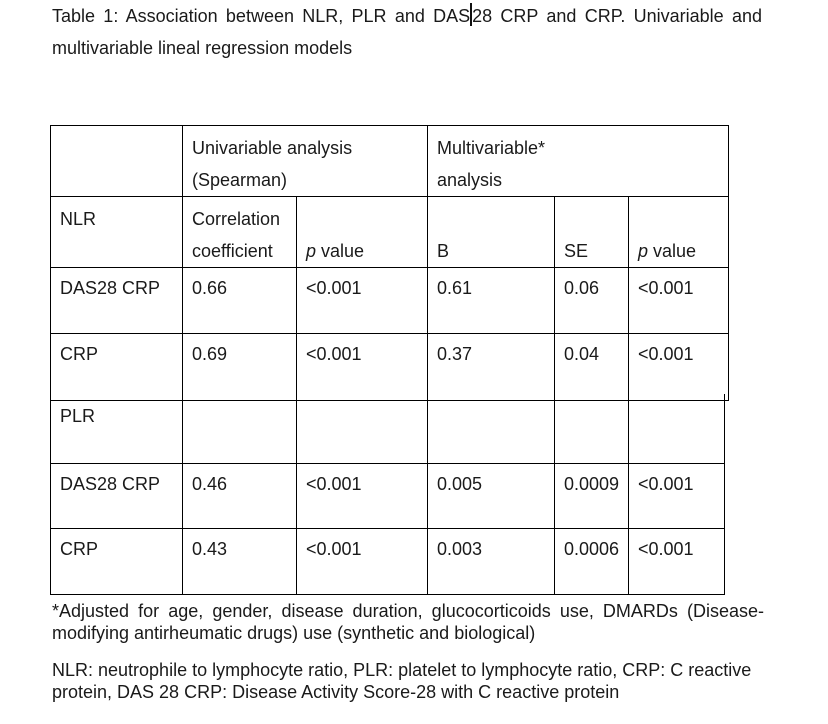 The height and width of the screenshot is (724, 828). What do you see at coordinates (591, 495) in the screenshot?
I see `value-cell: 0.0009` at bounding box center [591, 495].